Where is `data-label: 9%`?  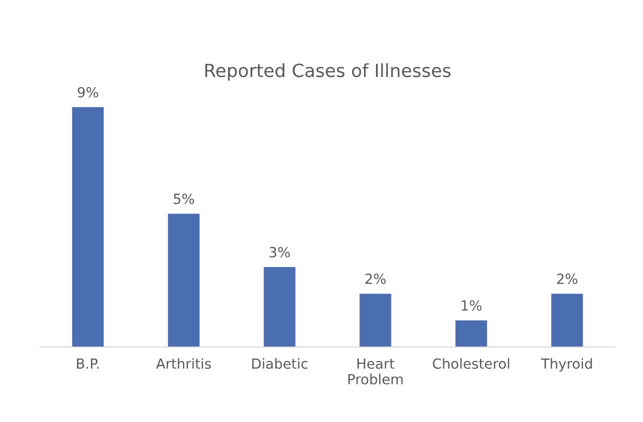 data-label: 9% is located at coordinates (88, 92).